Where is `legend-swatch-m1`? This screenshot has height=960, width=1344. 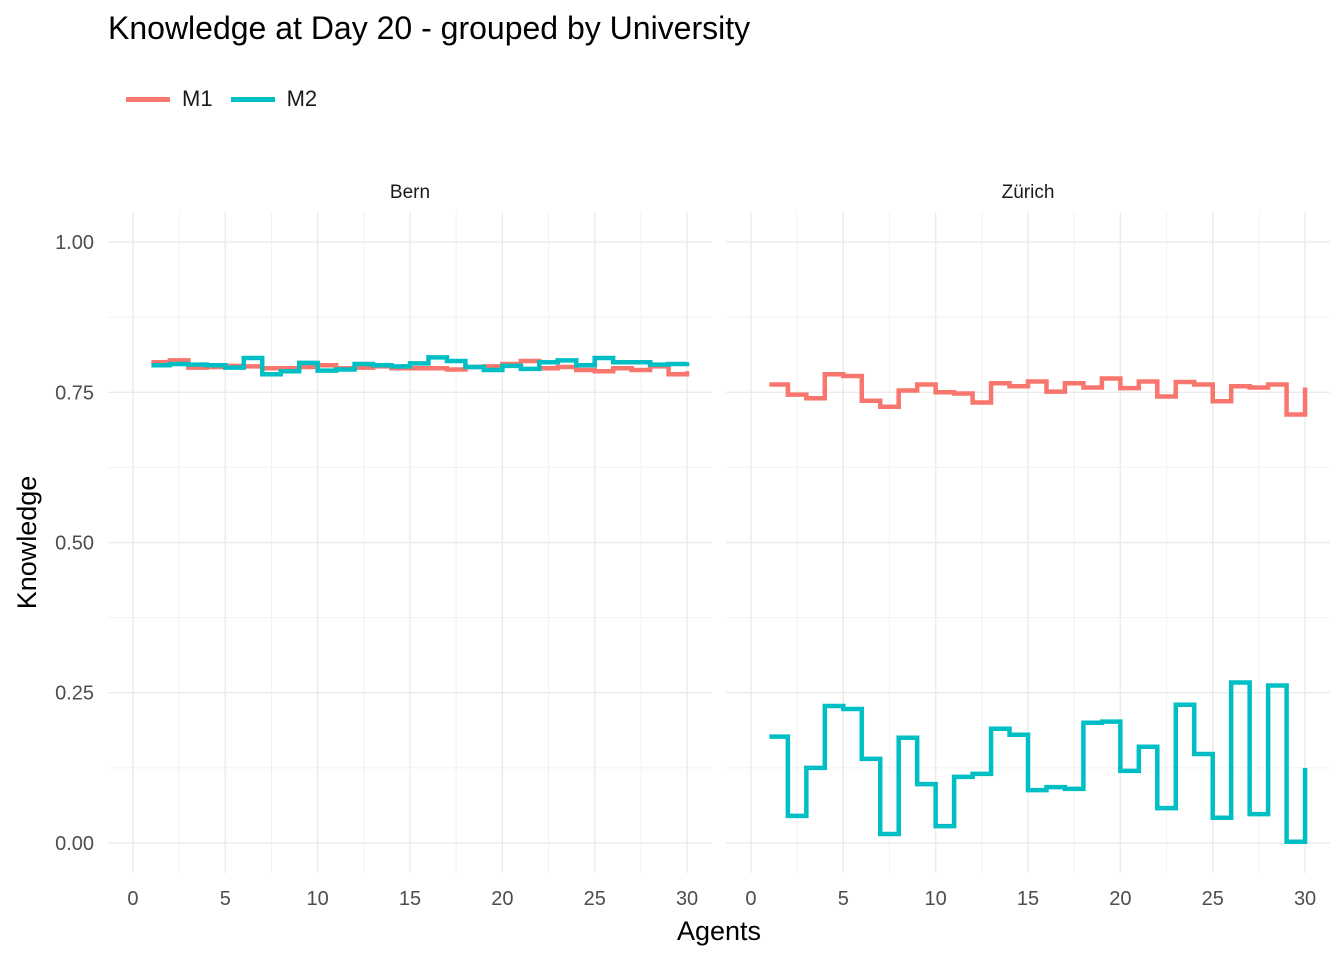
legend-swatch-m1 is located at coordinates (148, 99).